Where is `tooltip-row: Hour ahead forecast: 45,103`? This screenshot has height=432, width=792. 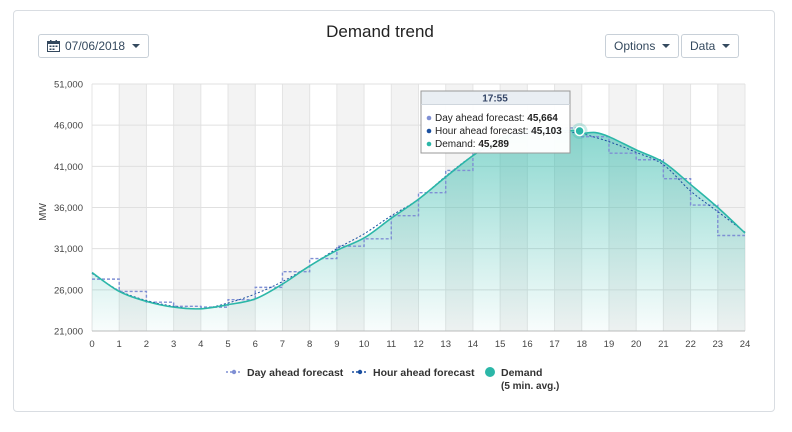
tooltip-row: Hour ahead forecast: 45,103 is located at coordinates (498, 131).